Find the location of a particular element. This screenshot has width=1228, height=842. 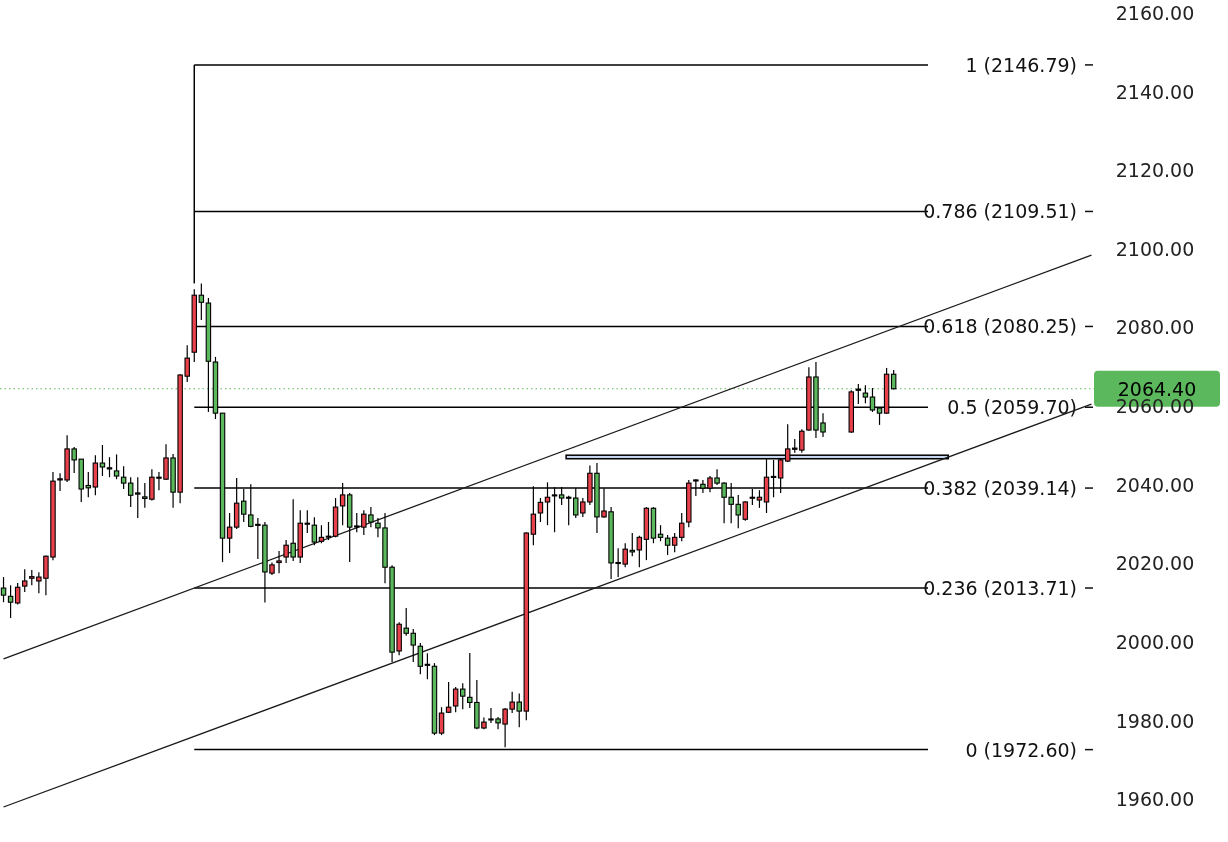

y-tick-label: 1980.00 is located at coordinates (1155, 720).